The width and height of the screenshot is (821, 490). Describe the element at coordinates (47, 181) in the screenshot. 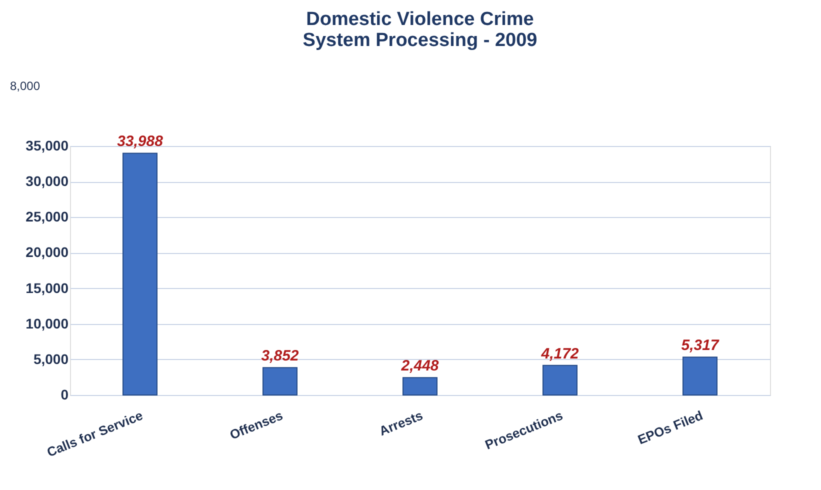

I see `y-tick-label: 30,000` at that location.